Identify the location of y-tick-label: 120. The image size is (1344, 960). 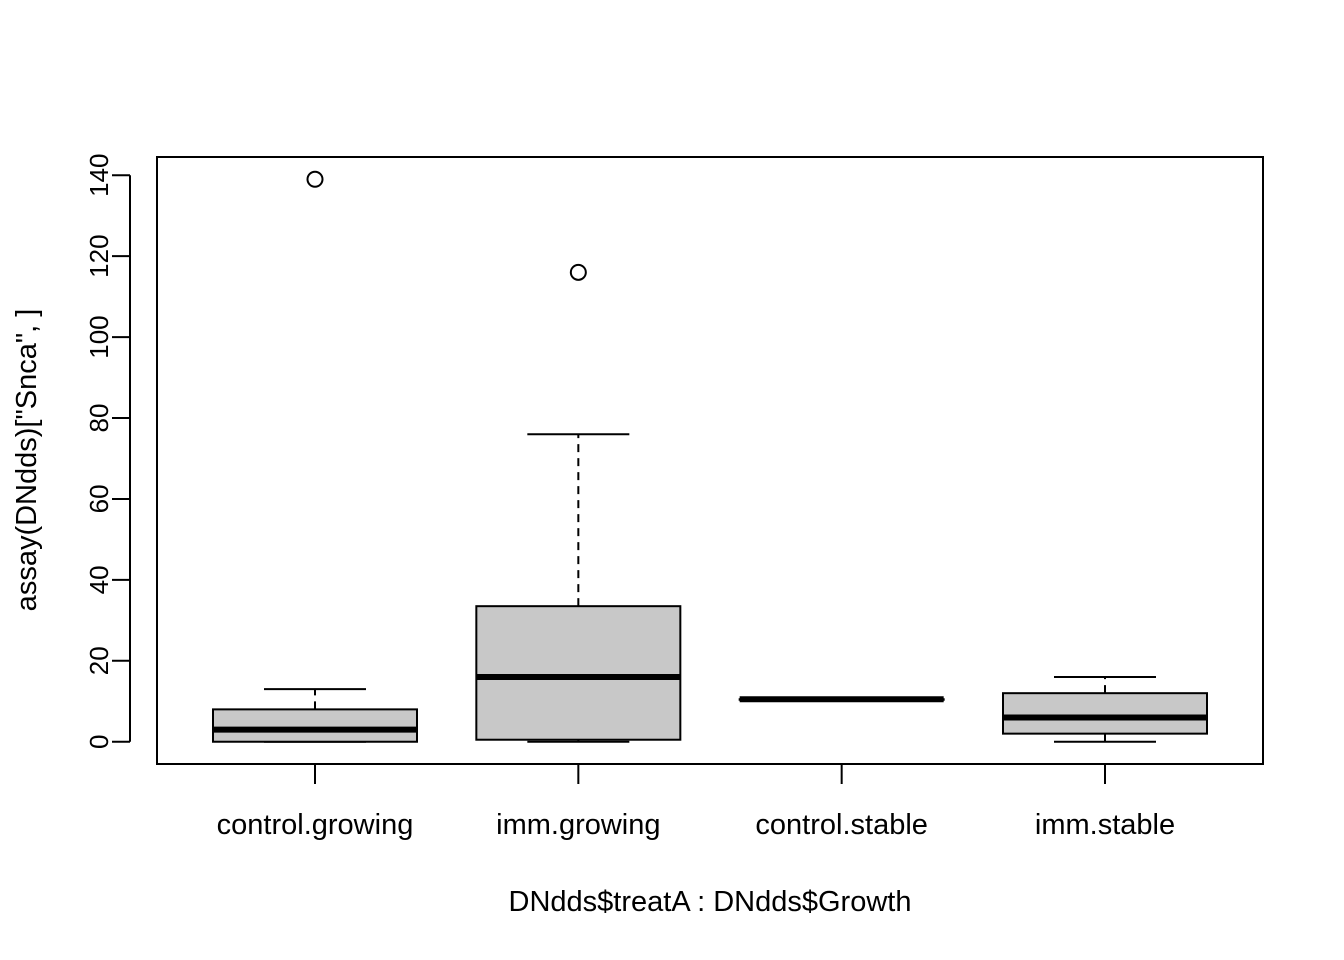
(99, 255).